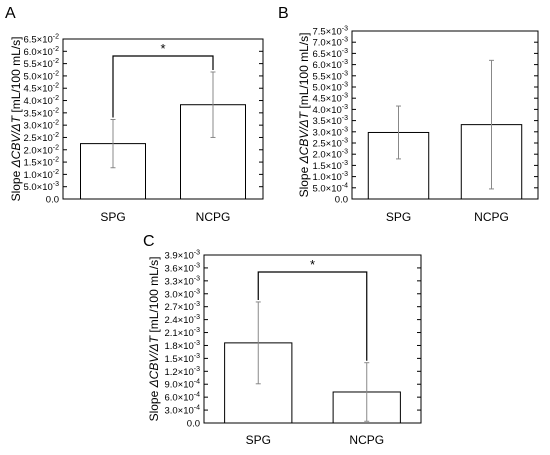  I want to click on y-tick-label: 1.5×10⁻², so click(41, 163).